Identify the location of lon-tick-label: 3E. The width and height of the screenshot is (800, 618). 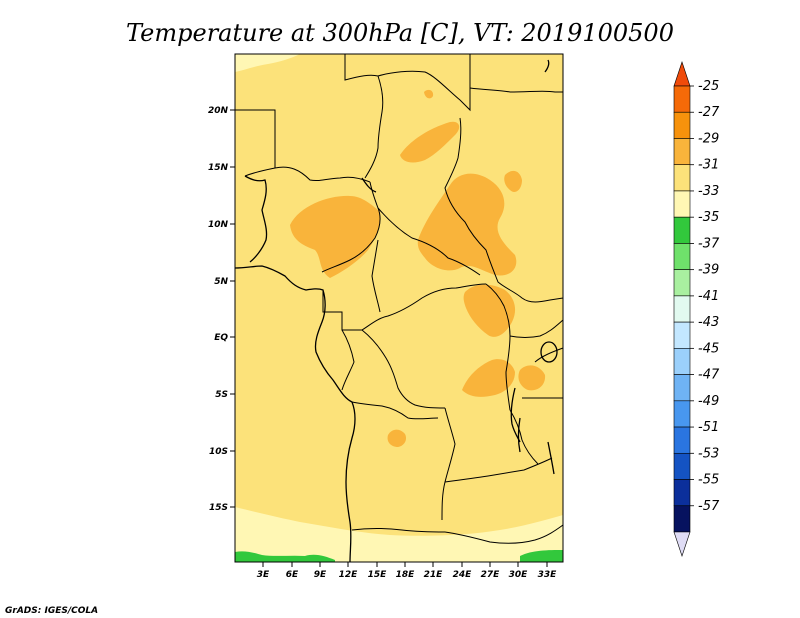
(263, 575).